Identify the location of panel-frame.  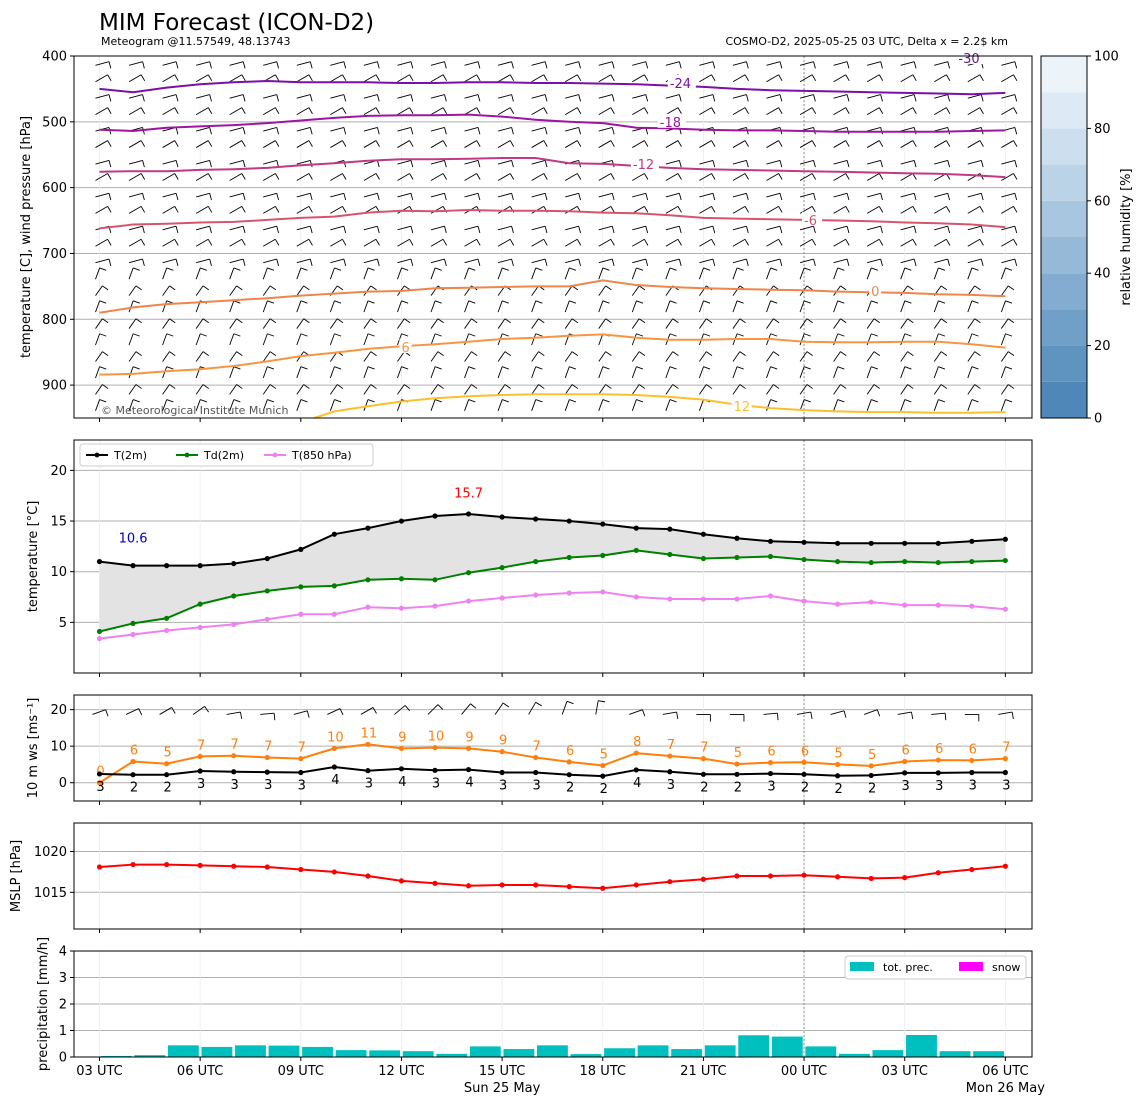
(553, 1004).